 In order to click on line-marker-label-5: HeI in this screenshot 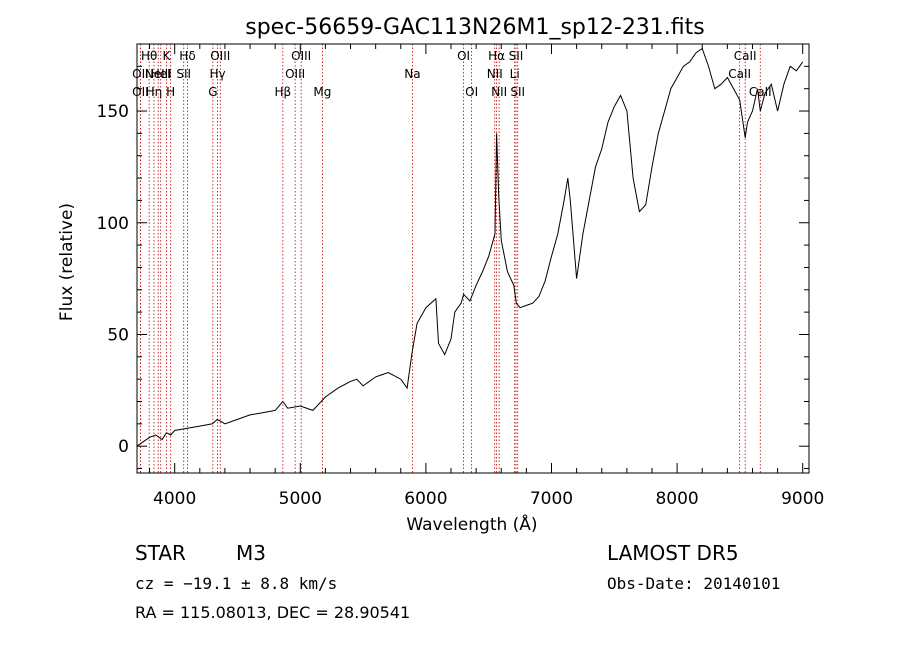, I will do `click(161, 74)`.